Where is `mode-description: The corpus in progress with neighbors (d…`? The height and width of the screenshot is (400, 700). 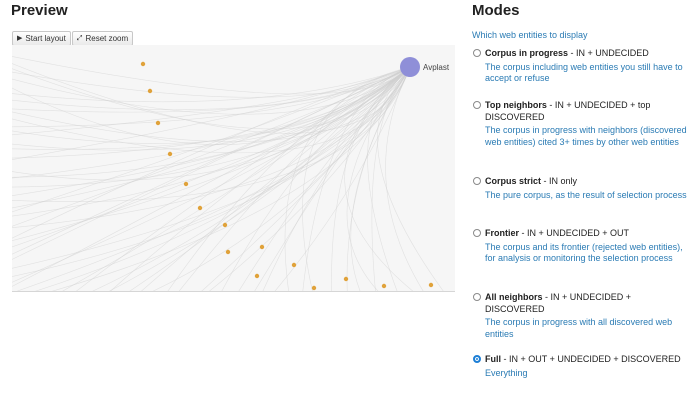
mode-description: The corpus in progress with neighbors (d… is located at coordinates (586, 136).